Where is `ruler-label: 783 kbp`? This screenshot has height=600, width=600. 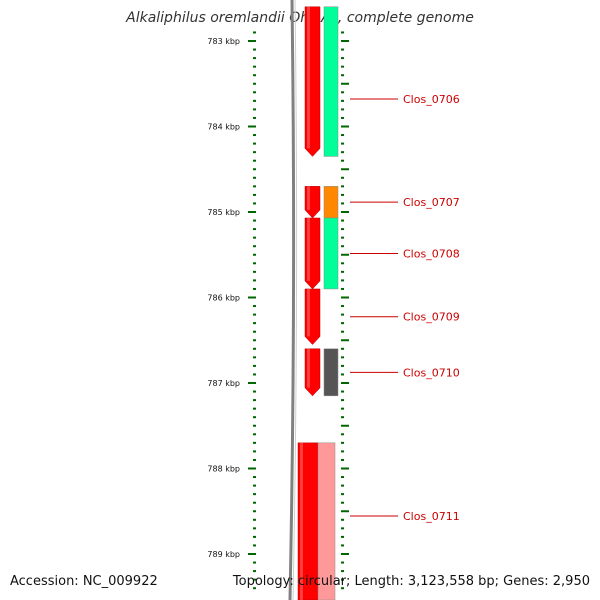 ruler-label: 783 kbp is located at coordinates (223, 41).